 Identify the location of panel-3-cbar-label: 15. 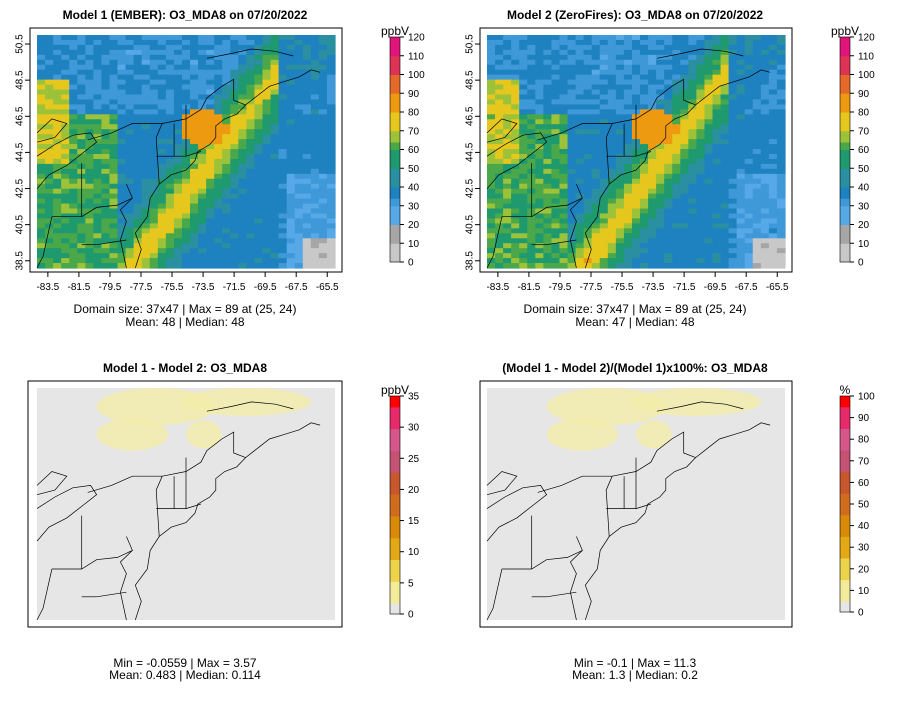
(414, 521).